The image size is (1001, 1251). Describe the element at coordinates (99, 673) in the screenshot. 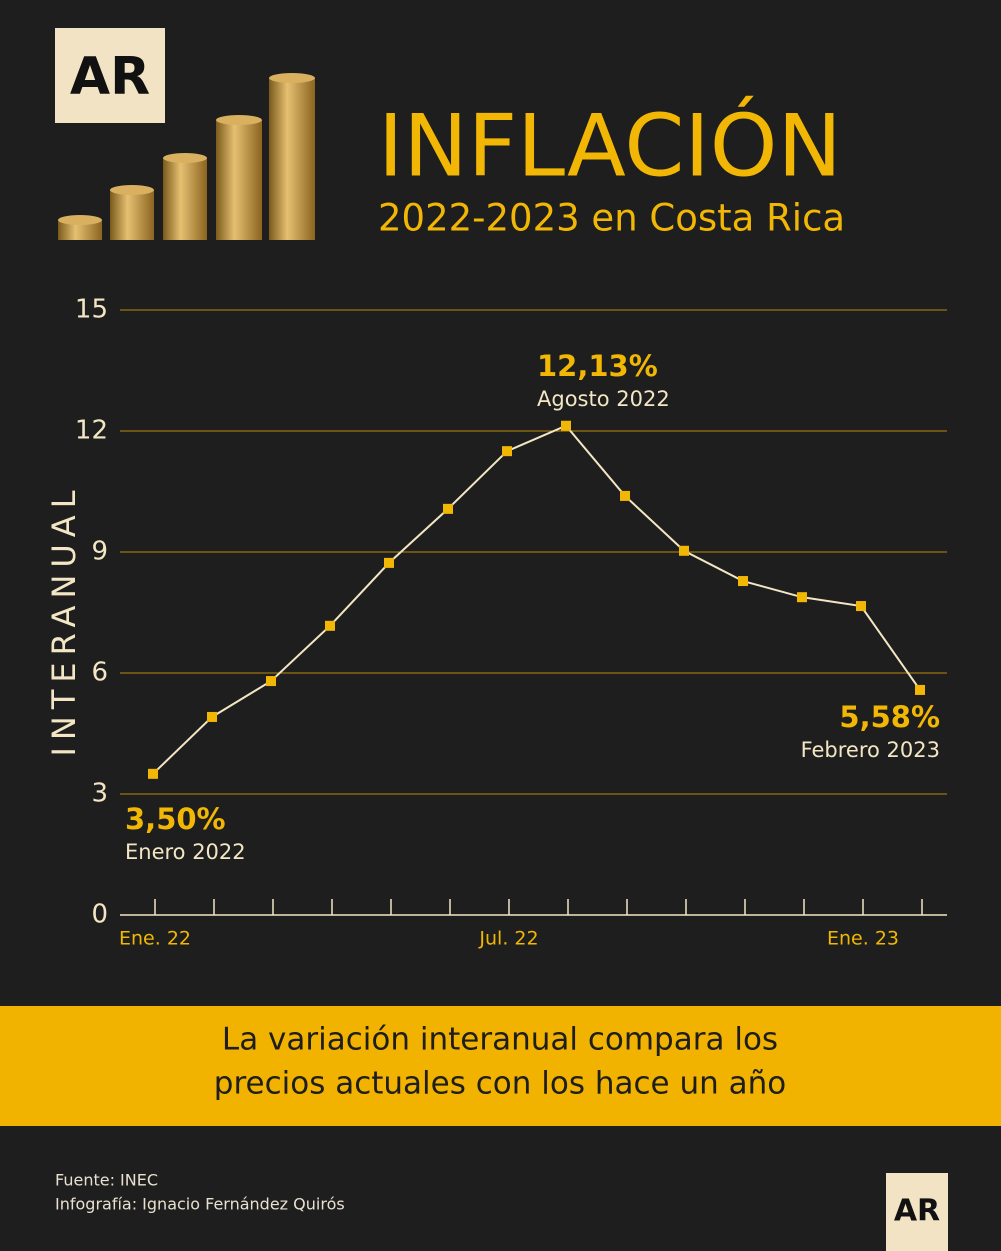

I see `y-tick-label: 6` at that location.